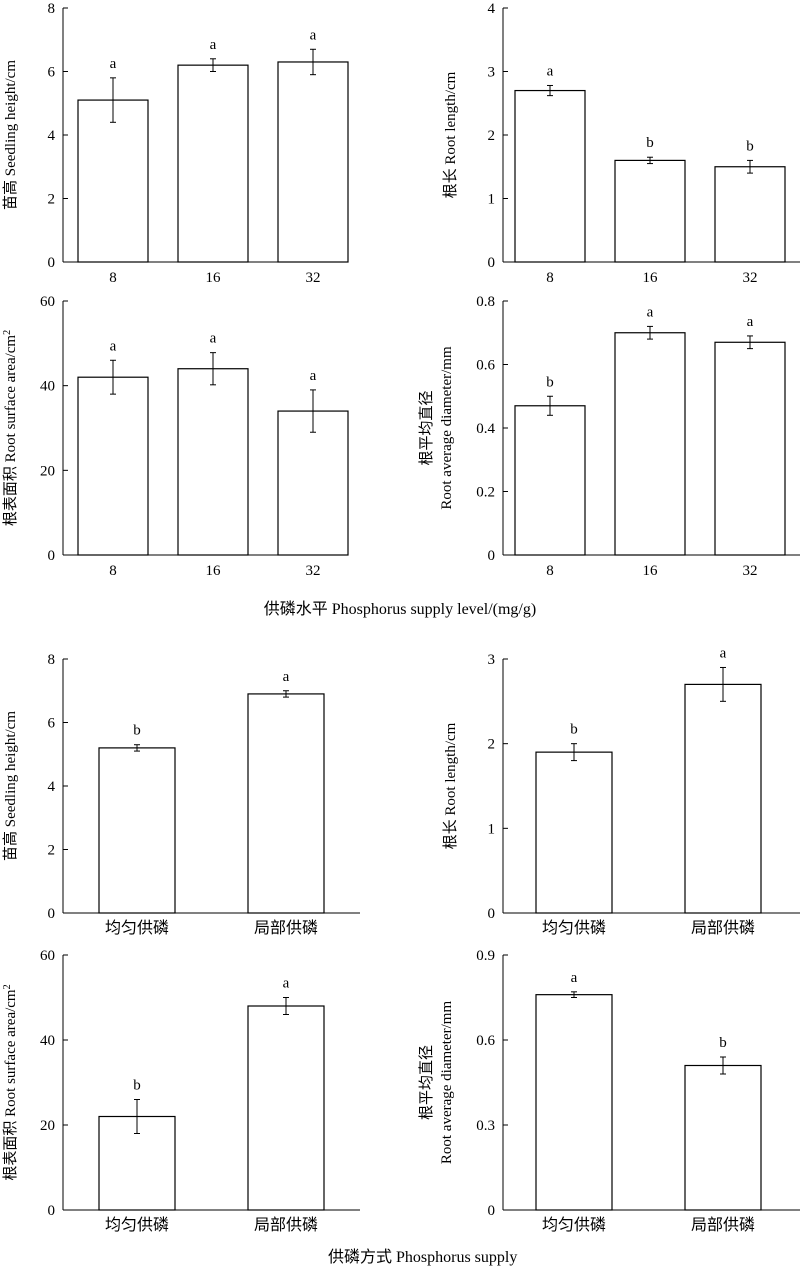 The width and height of the screenshot is (800, 1268). What do you see at coordinates (423, 1257) in the screenshot?
I see `x-axis-title-supply-mode: 供磷方式 Phosphorus supply` at bounding box center [423, 1257].